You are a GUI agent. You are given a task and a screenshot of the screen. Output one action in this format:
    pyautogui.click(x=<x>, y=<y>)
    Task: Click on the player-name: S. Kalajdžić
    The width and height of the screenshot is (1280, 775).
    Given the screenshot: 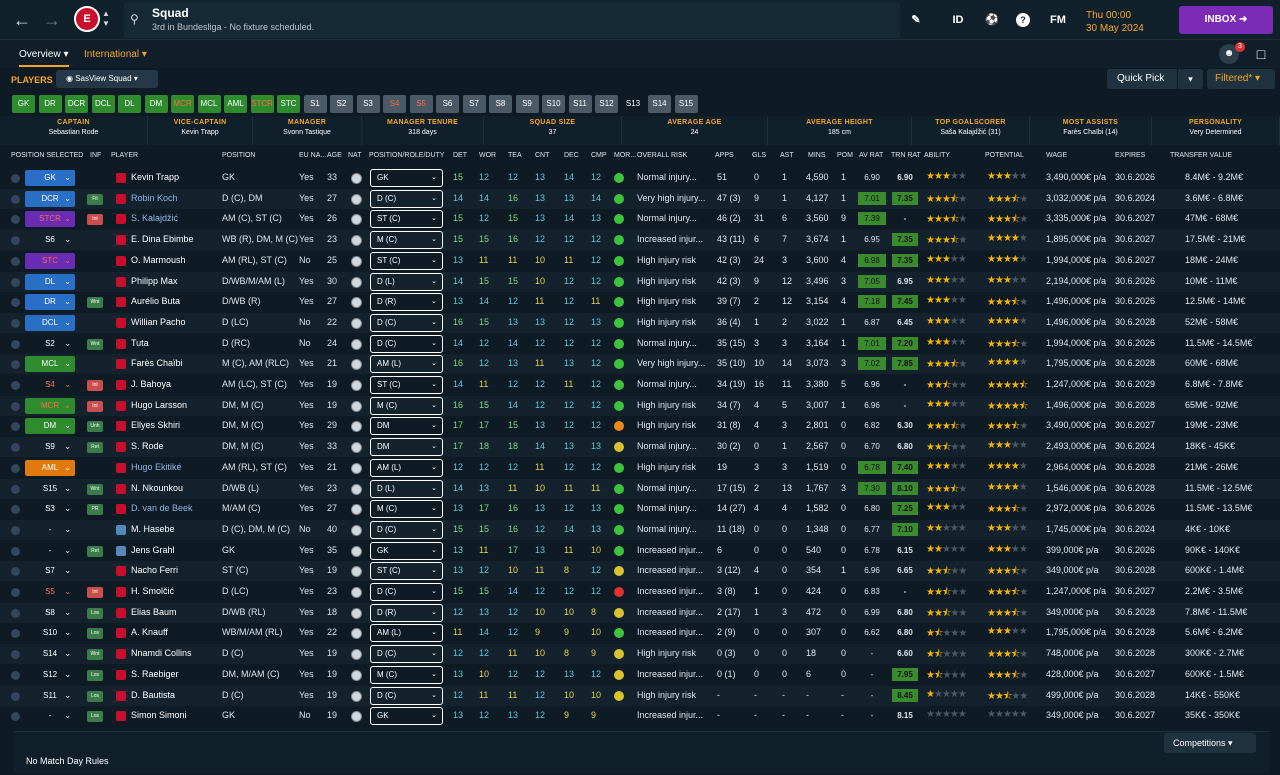 What is the action you would take?
    pyautogui.click(x=155, y=218)
    